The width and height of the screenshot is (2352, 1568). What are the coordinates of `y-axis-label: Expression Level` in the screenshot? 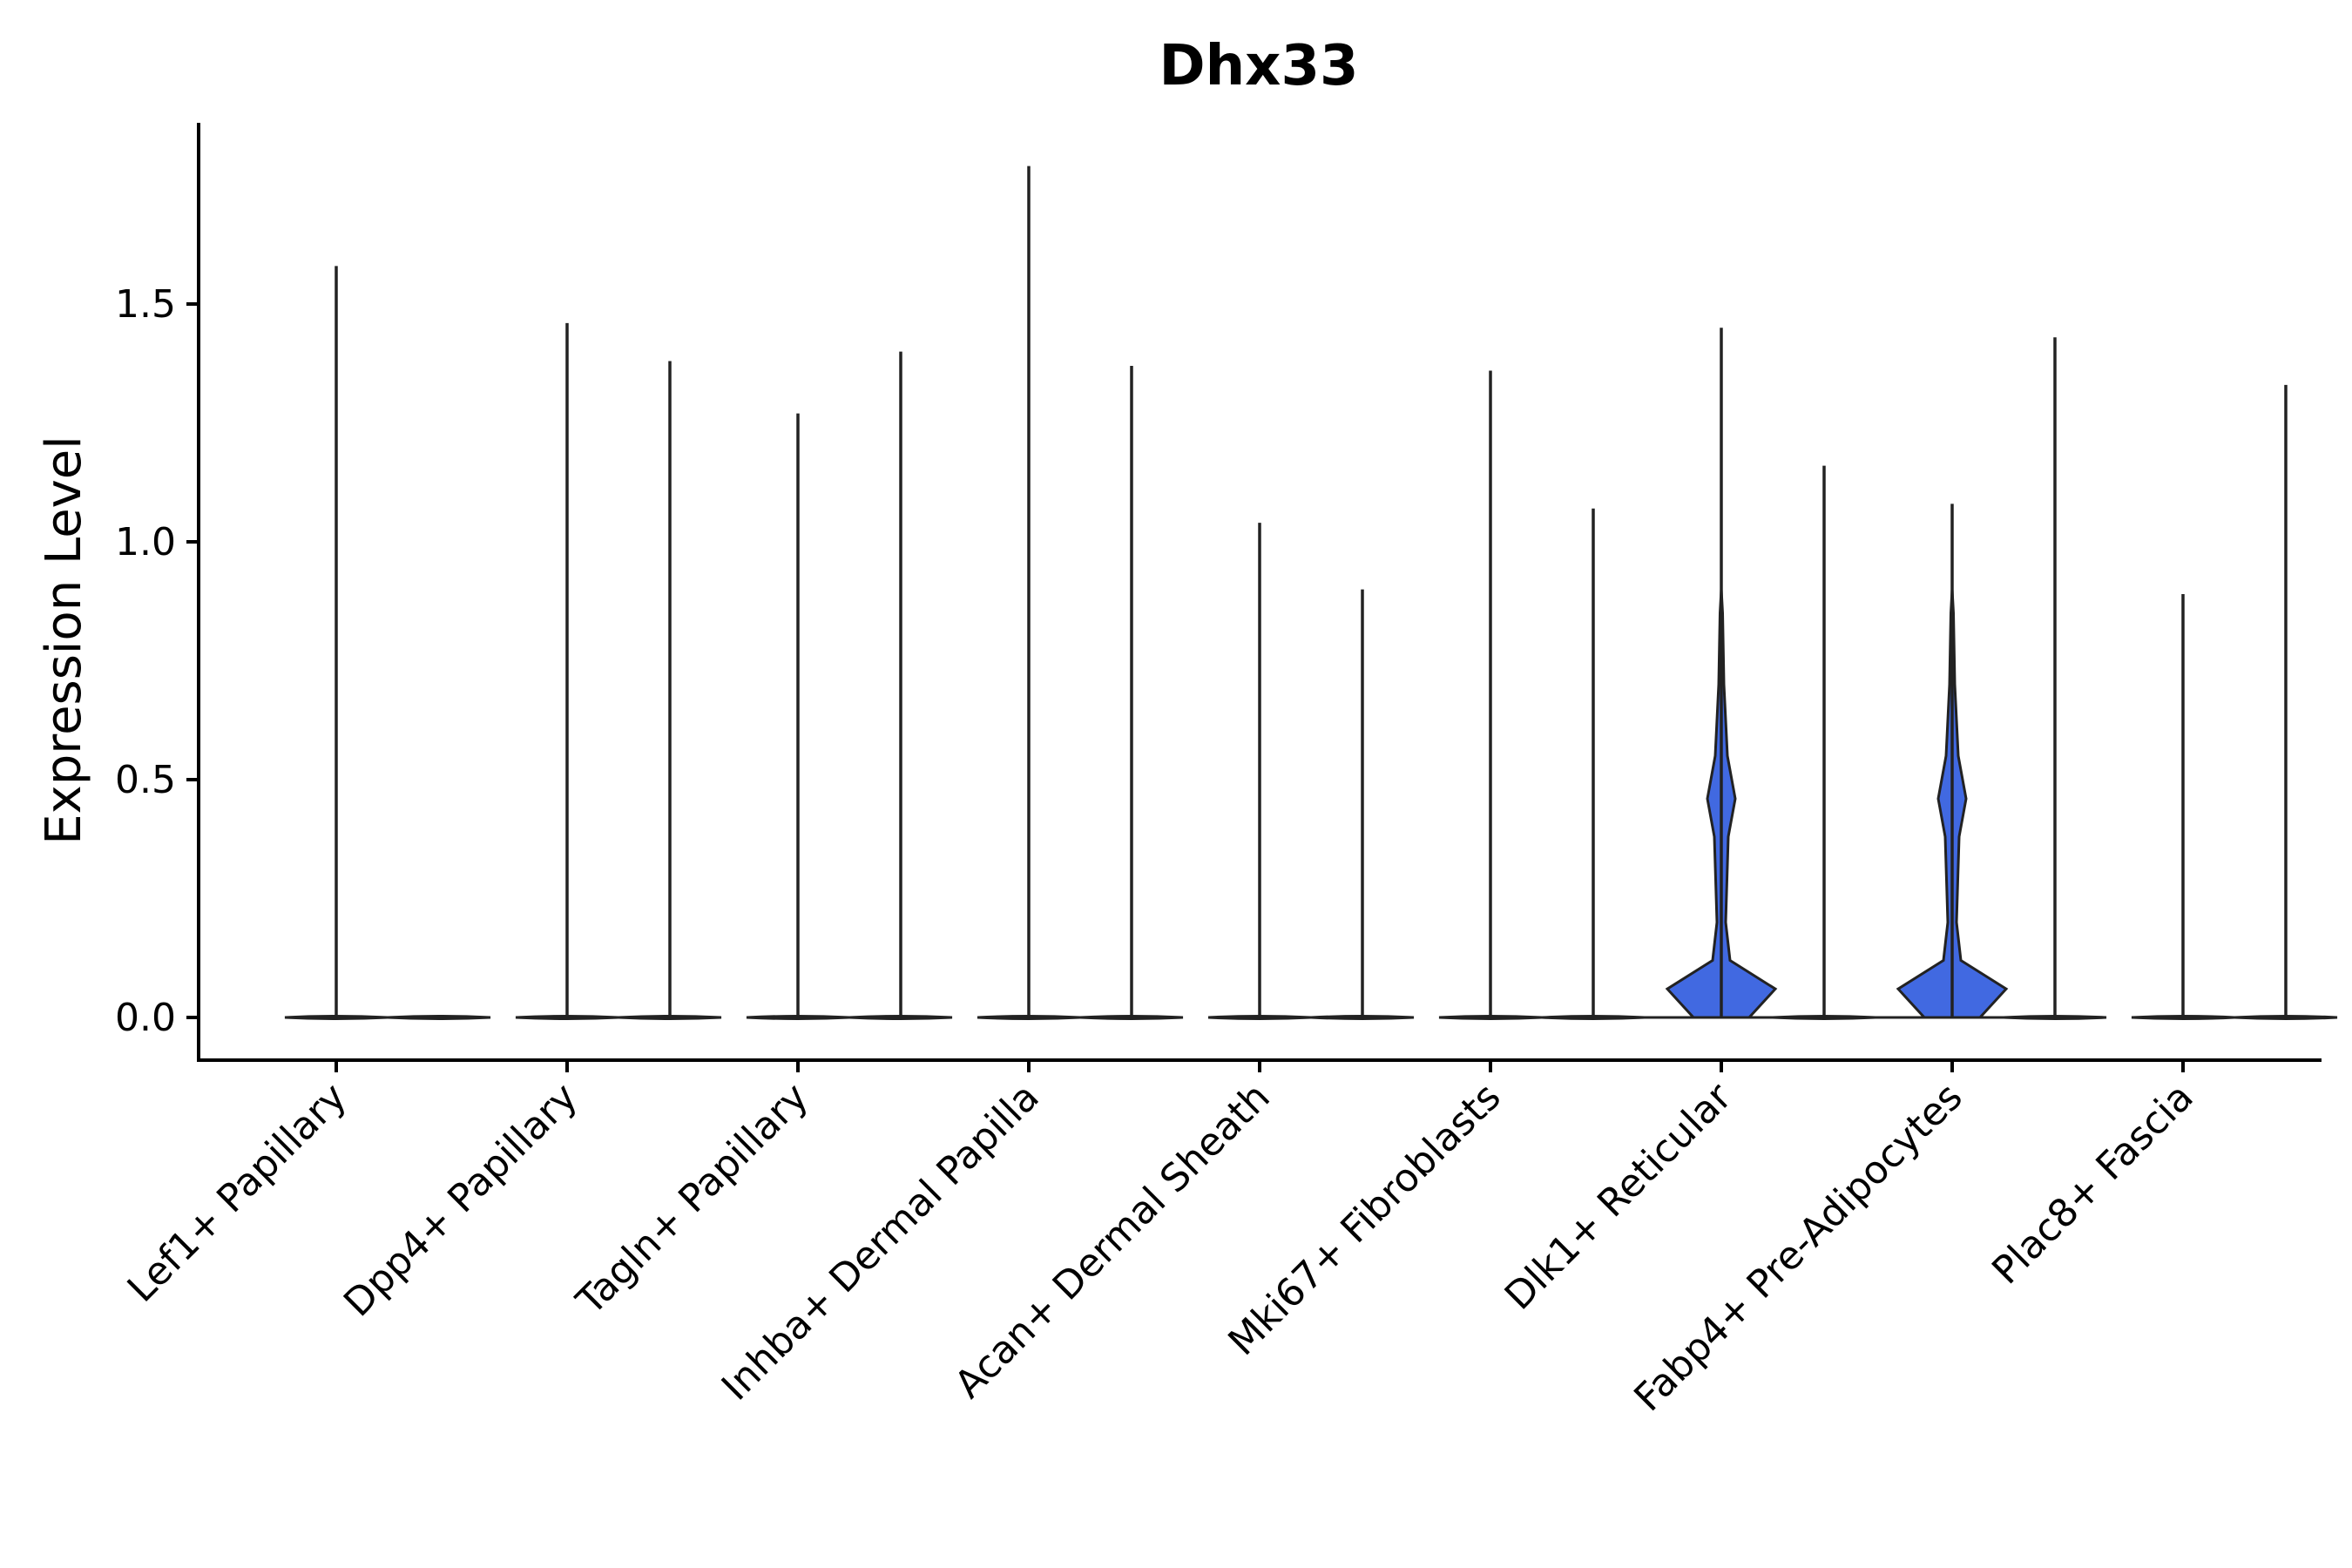 It's located at (64, 640).